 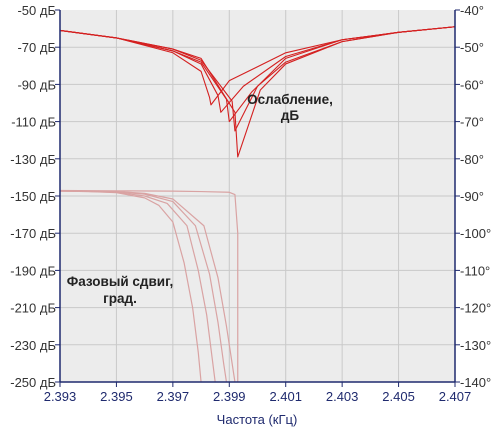 I want to click on right-tick-label-1: -50°, so click(x=472, y=47).